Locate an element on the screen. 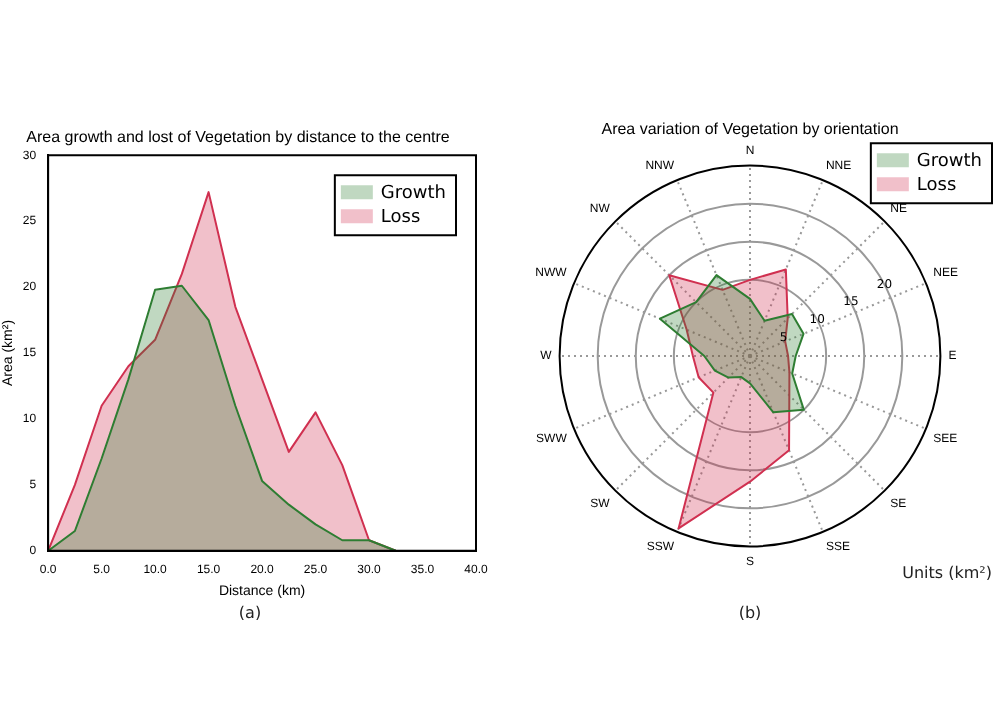 This screenshot has width=1000, height=724. chart-title: Area variation of Vegetation by orientation is located at coordinates (750, 129).